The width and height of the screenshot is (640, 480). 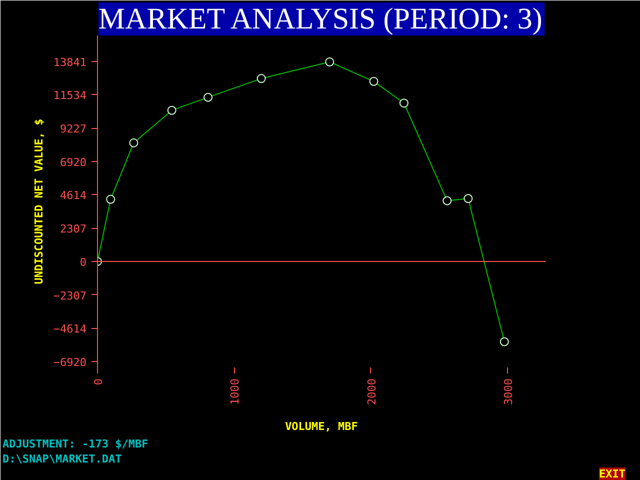 What do you see at coordinates (83, 262) in the screenshot?
I see `y-tick-label: 0` at bounding box center [83, 262].